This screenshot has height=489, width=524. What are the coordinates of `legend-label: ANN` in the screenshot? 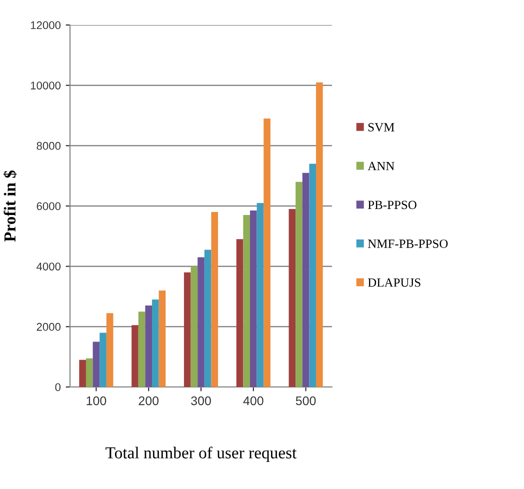 It's located at (381, 166).